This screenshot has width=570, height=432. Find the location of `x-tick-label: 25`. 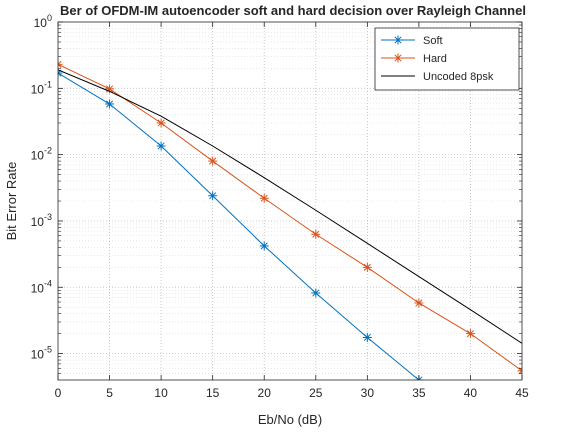

x-tick-label: 25 is located at coordinates (316, 393).